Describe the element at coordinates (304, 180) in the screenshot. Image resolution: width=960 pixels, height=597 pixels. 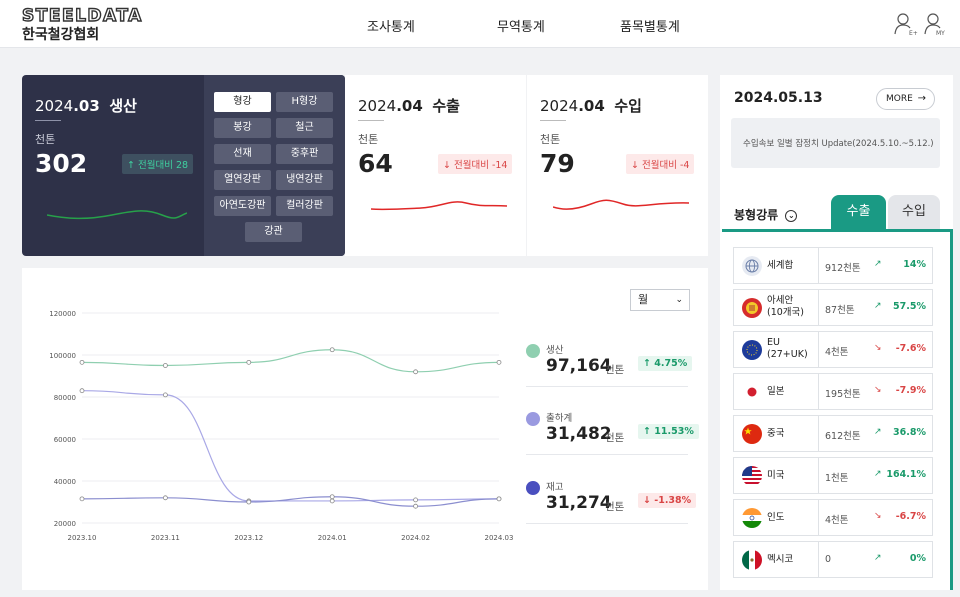
I see `chip-cold-rolled: 냉연강판` at that location.